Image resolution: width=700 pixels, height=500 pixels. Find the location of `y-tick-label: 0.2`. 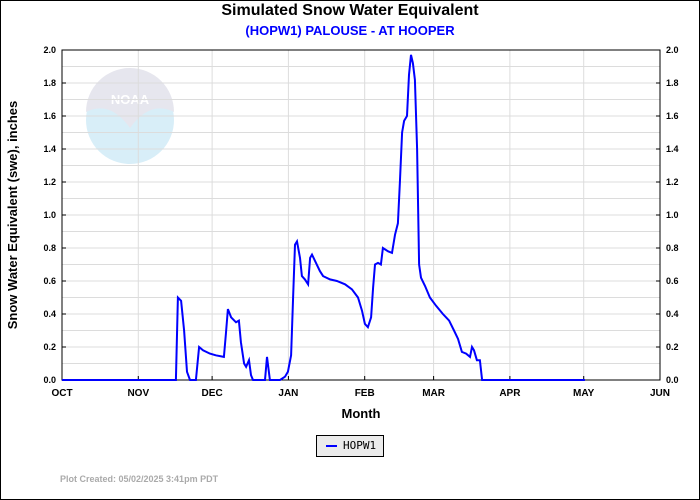

y-tick-label: 0.2 is located at coordinates (49, 347).